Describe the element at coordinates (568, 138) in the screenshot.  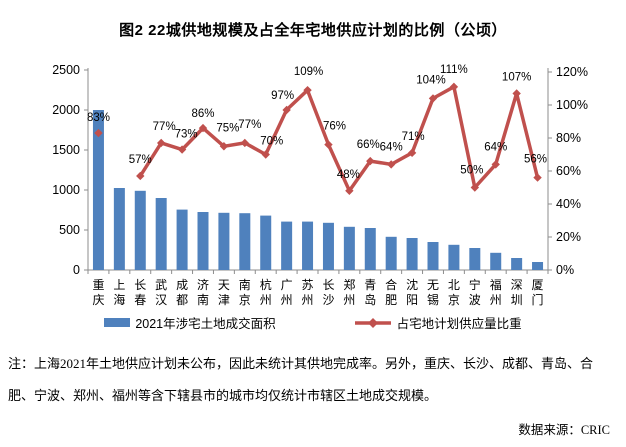
I see `right-axis-tick-label: 80%` at that location.